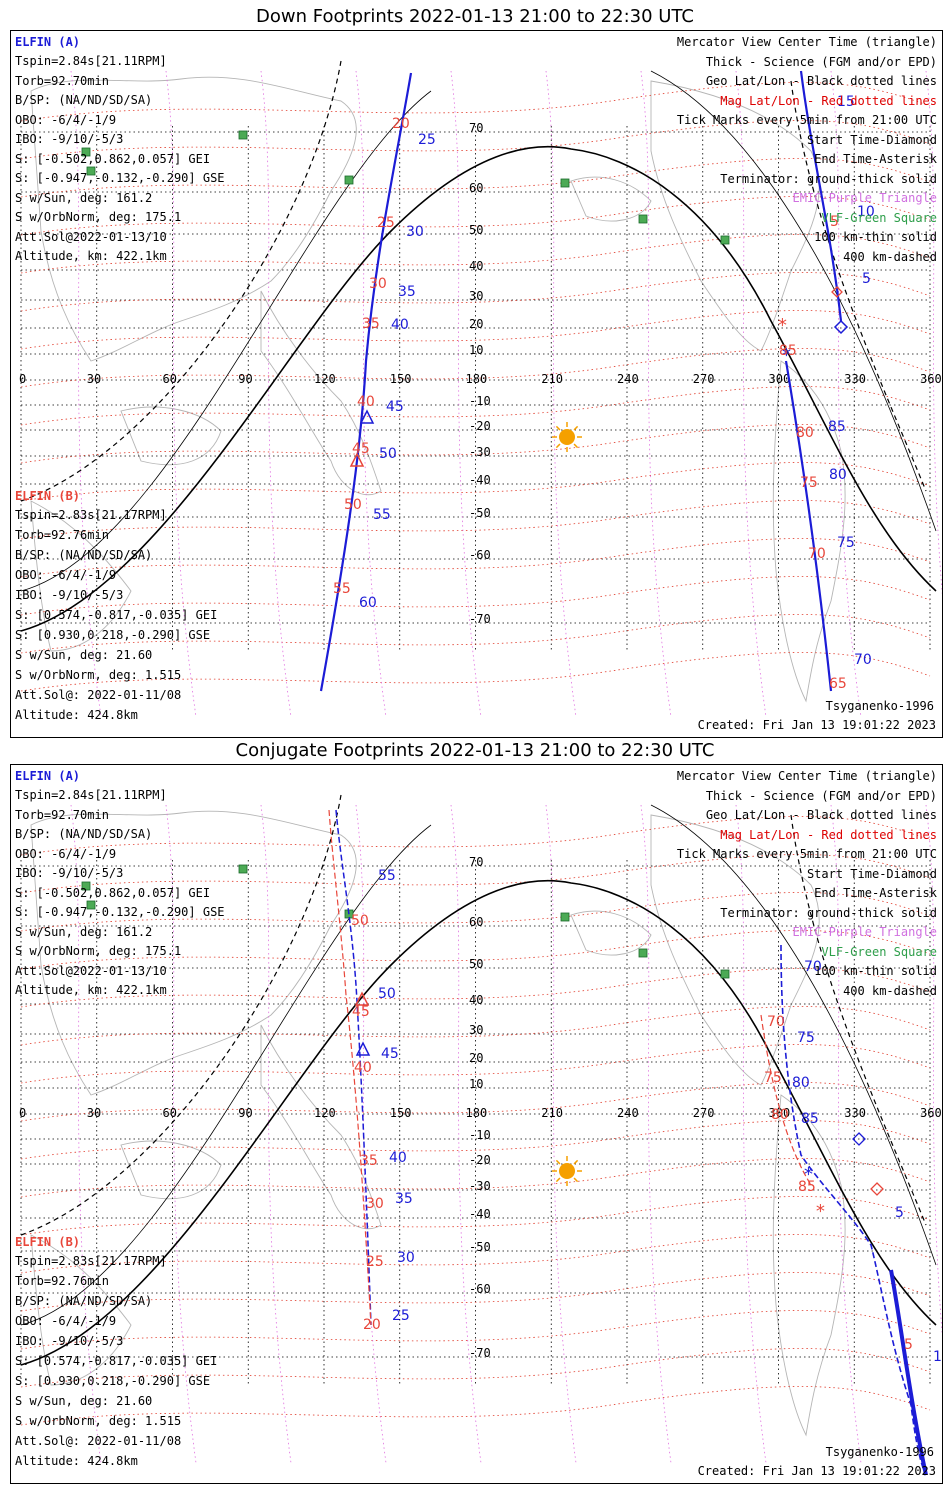  Describe the element at coordinates (48, 776) in the screenshot. I see `elfin-a-heading: ELFIN (A)` at that location.